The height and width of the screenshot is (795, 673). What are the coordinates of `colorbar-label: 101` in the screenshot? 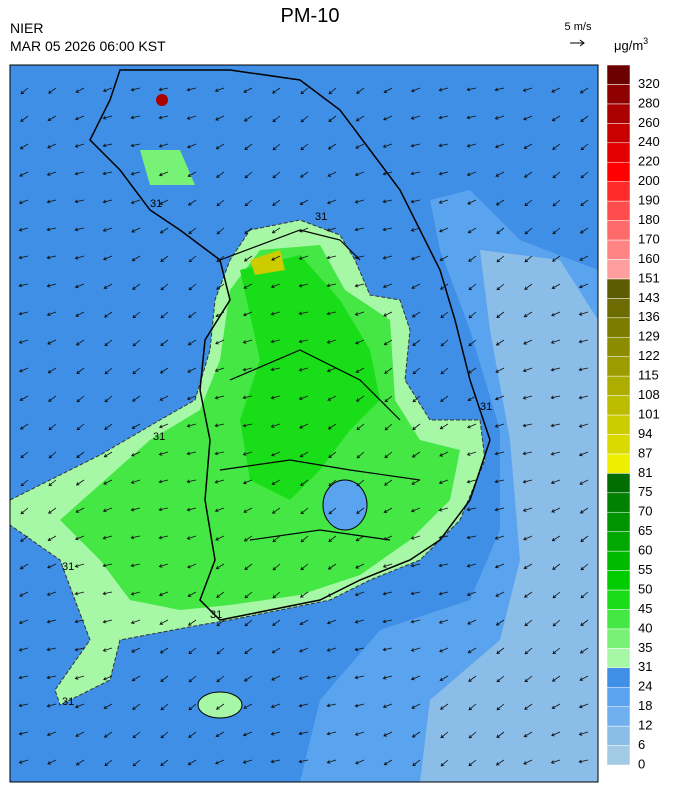 It's located at (649, 413).